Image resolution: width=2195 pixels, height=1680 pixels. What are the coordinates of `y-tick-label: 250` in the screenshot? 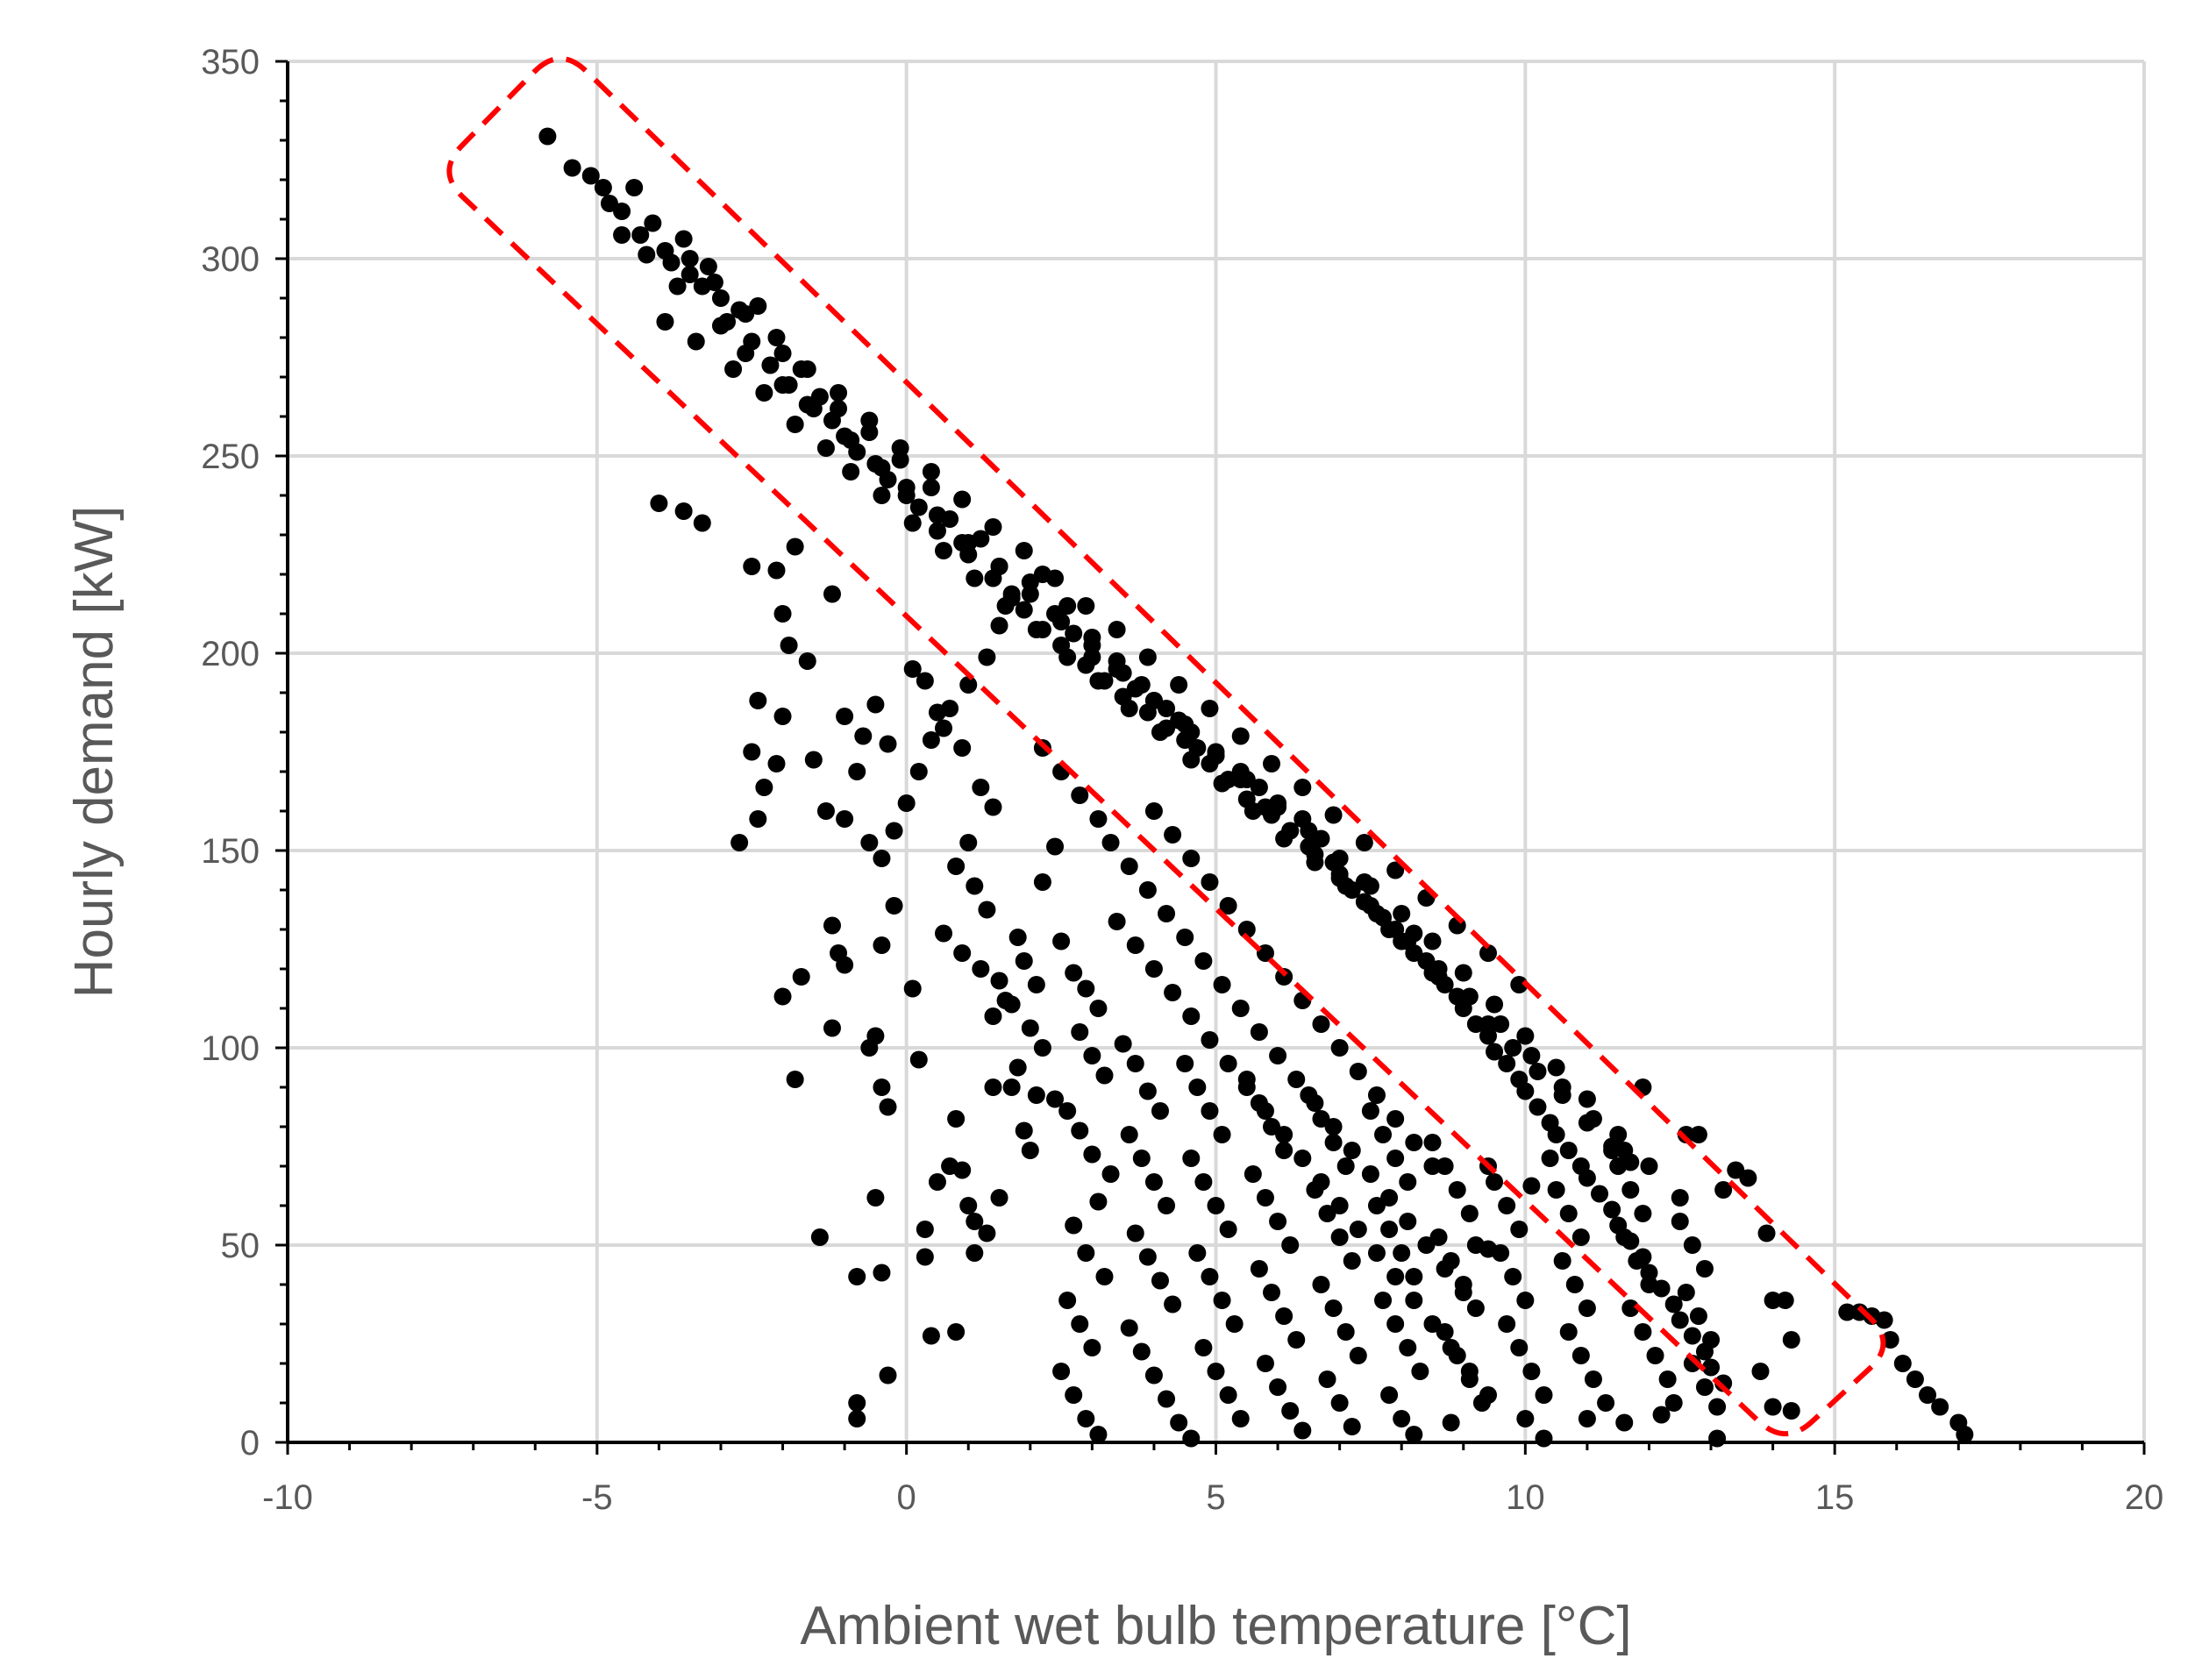 It's located at (230, 457).